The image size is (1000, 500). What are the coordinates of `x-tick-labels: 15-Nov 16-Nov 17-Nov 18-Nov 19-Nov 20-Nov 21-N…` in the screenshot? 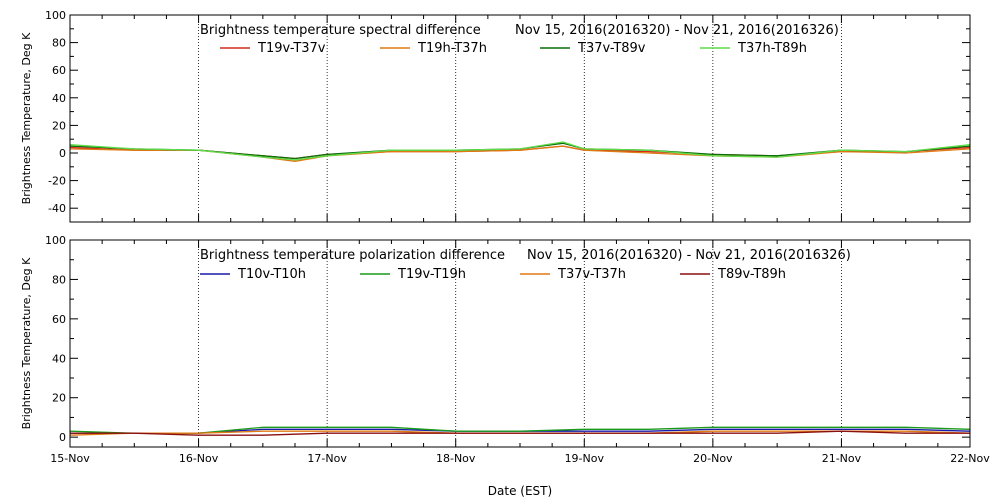 It's located at (520, 458).